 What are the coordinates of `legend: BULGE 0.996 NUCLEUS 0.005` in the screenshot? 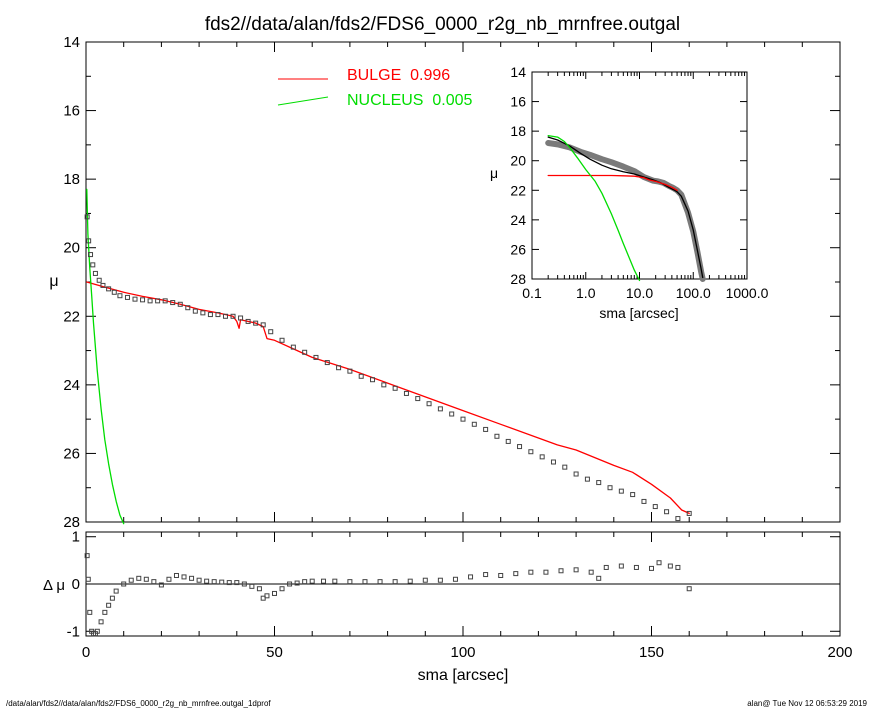 It's located at (374, 88).